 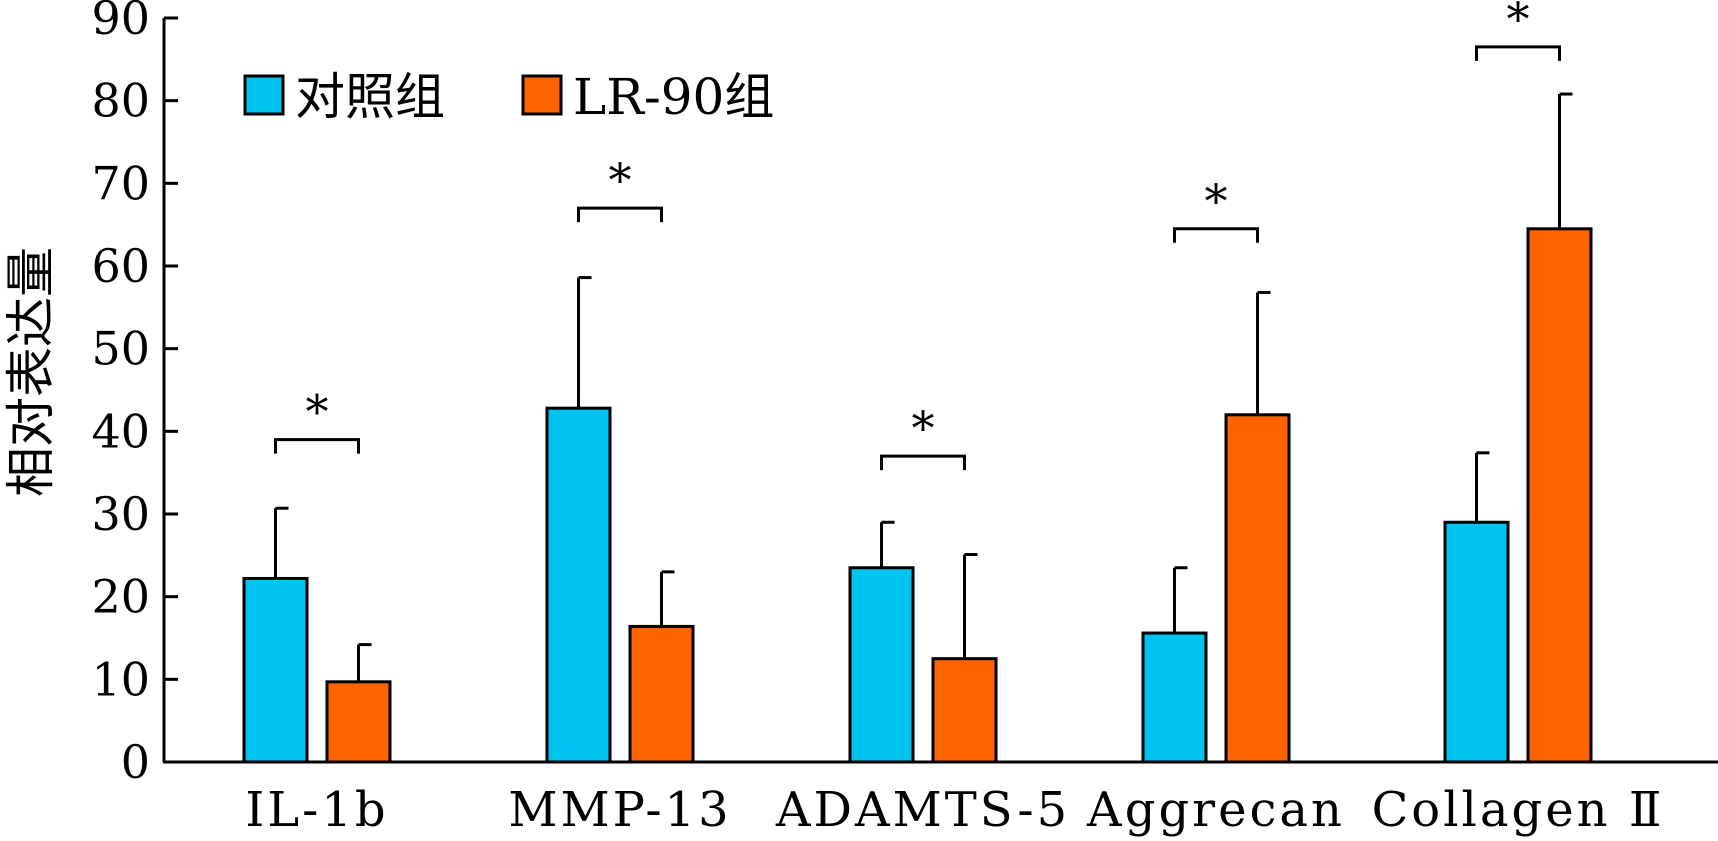 What do you see at coordinates (120, 101) in the screenshot?
I see `y-tick-label: 80` at bounding box center [120, 101].